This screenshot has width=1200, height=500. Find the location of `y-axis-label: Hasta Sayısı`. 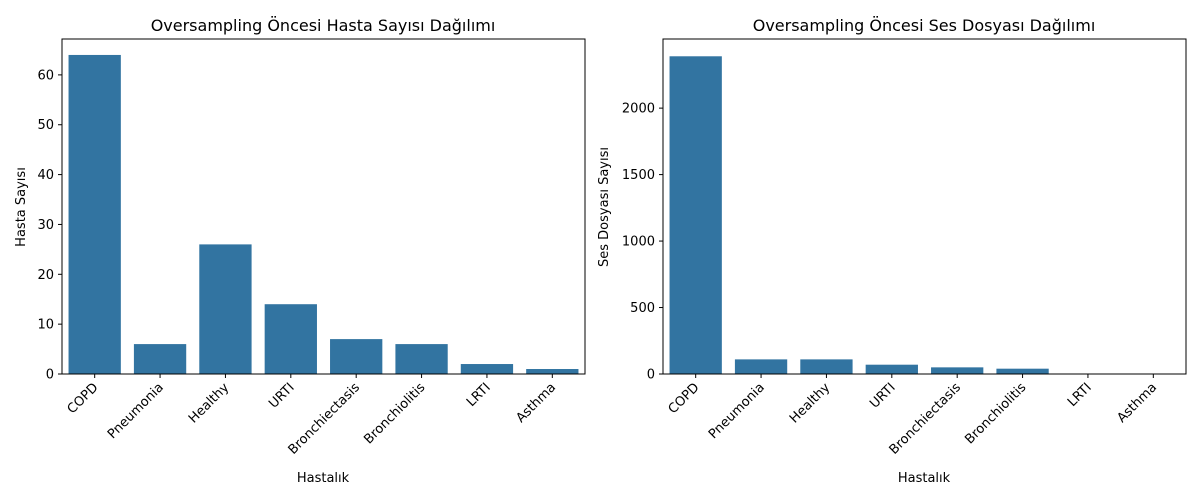

y-axis-label: Hasta Sayısı is located at coordinates (21, 207).